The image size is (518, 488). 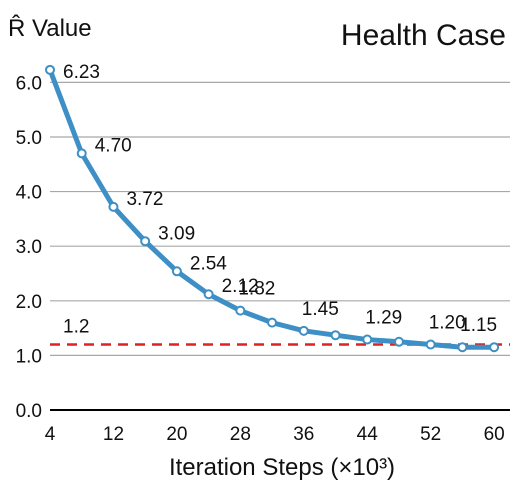 I want to click on data-label: 1.82, so click(x=256, y=289).